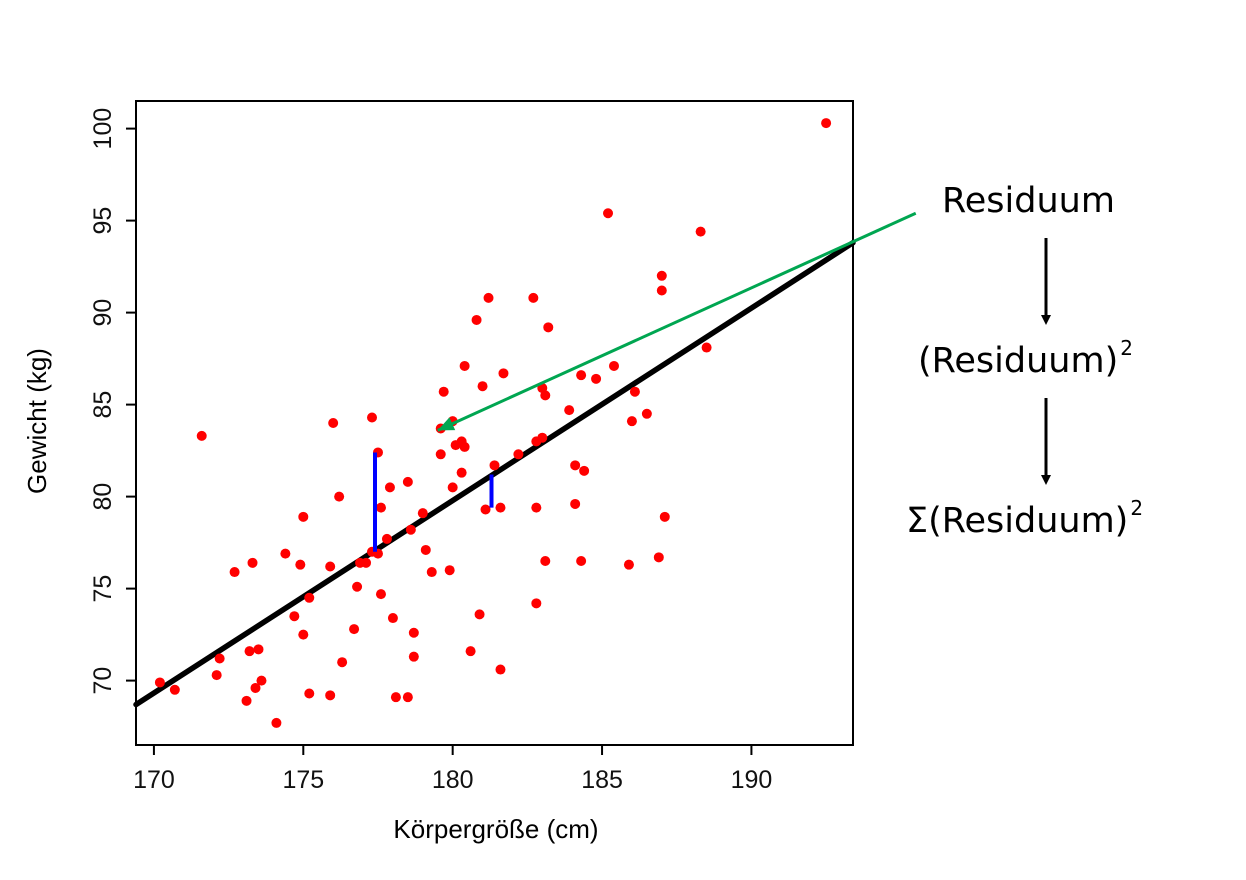 The image size is (1246, 880). I want to click on y-tick-label: 75, so click(103, 589).